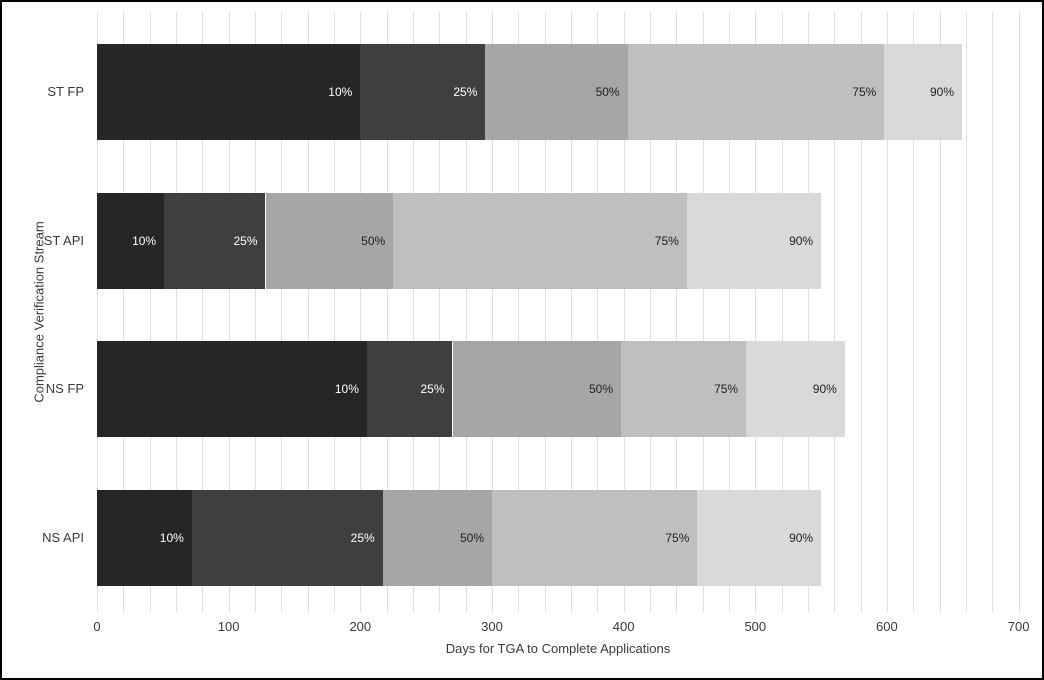  What do you see at coordinates (39, 312) in the screenshot?
I see `y-axis-title: Compliance Verification Stream` at bounding box center [39, 312].